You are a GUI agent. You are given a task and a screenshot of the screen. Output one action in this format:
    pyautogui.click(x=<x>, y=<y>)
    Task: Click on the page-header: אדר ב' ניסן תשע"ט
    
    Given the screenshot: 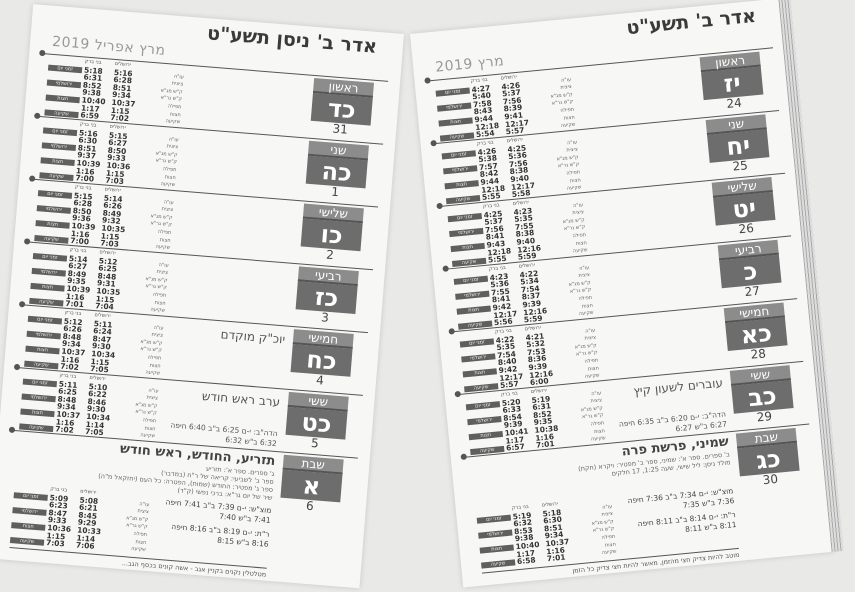 What is the action you would take?
    pyautogui.click(x=292, y=40)
    